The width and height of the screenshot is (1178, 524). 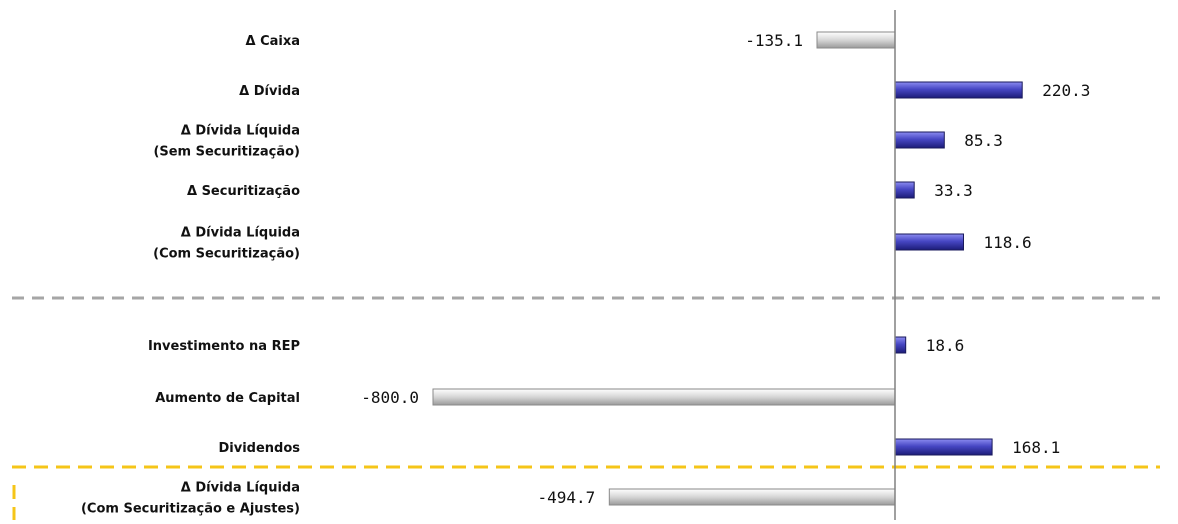 What do you see at coordinates (227, 398) in the screenshot?
I see `category-label-7: Aumento de Capital` at bounding box center [227, 398].